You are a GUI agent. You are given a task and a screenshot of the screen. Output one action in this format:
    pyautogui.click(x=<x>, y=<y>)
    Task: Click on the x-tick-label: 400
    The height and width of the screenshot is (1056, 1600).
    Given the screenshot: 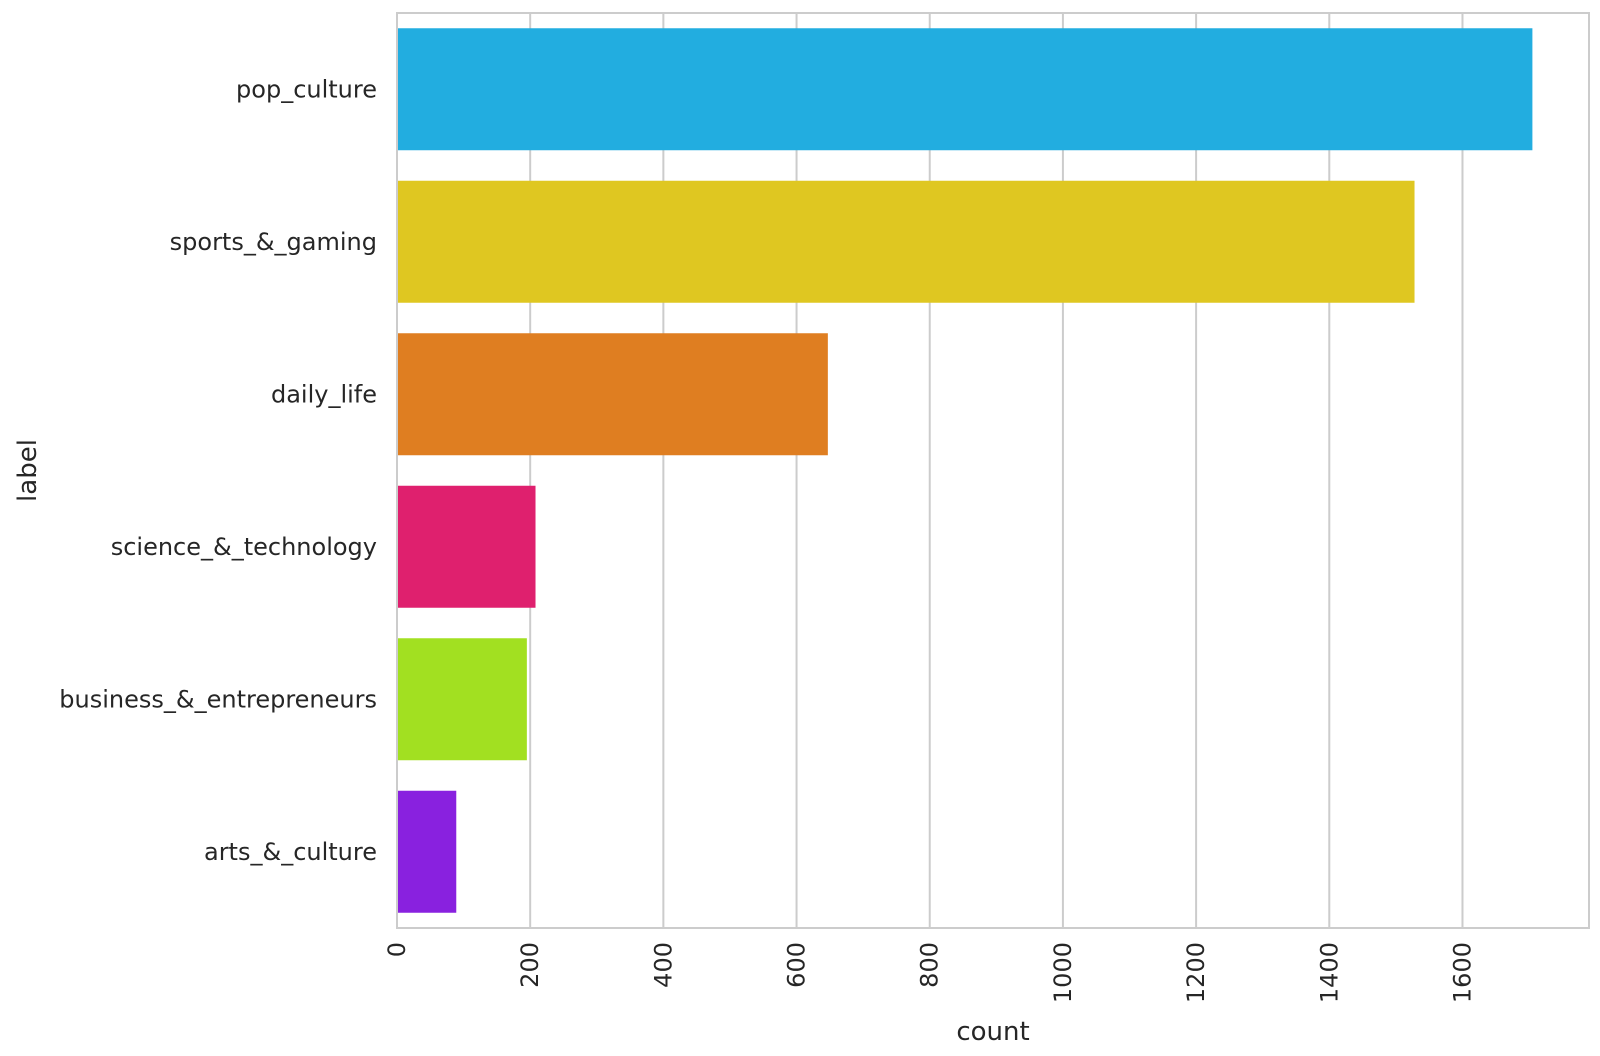 What is the action you would take?
    pyautogui.click(x=663, y=965)
    